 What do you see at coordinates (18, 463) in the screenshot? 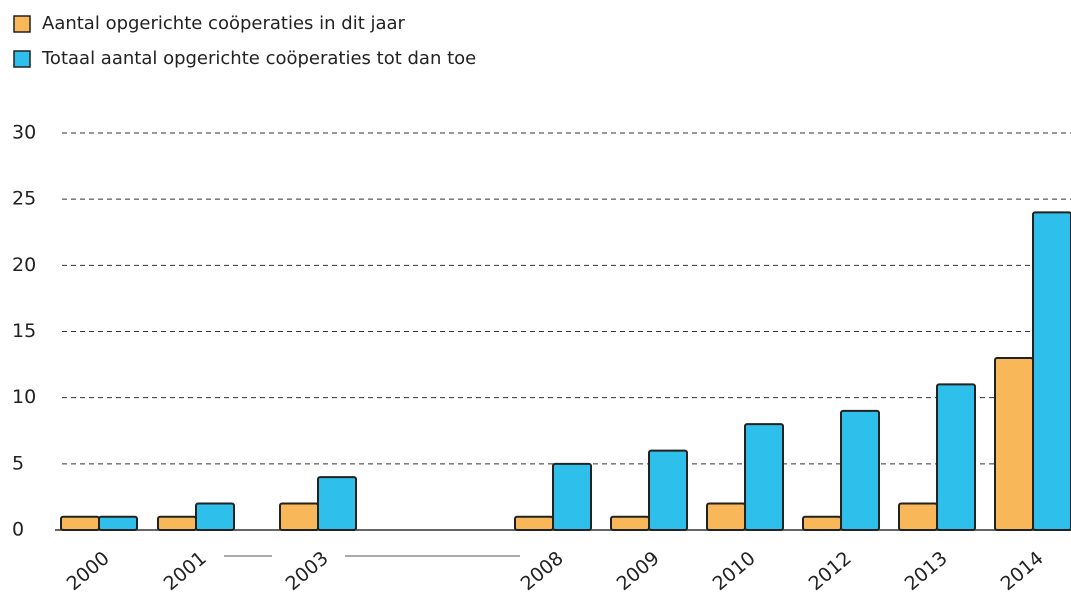
I see `y-tick-label: 5` at bounding box center [18, 463].